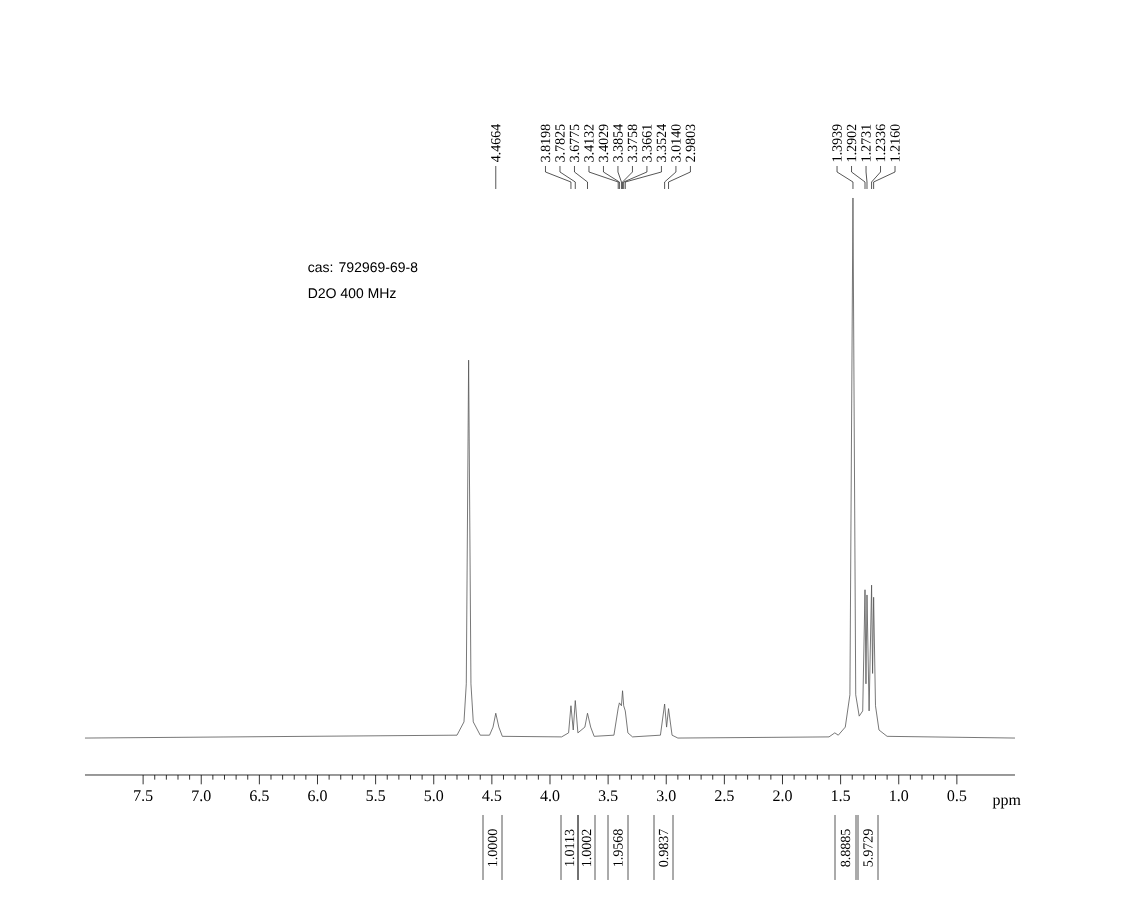 The height and width of the screenshot is (906, 1124). What do you see at coordinates (574, 143) in the screenshot?
I see `annotation: 3.6775` at bounding box center [574, 143].